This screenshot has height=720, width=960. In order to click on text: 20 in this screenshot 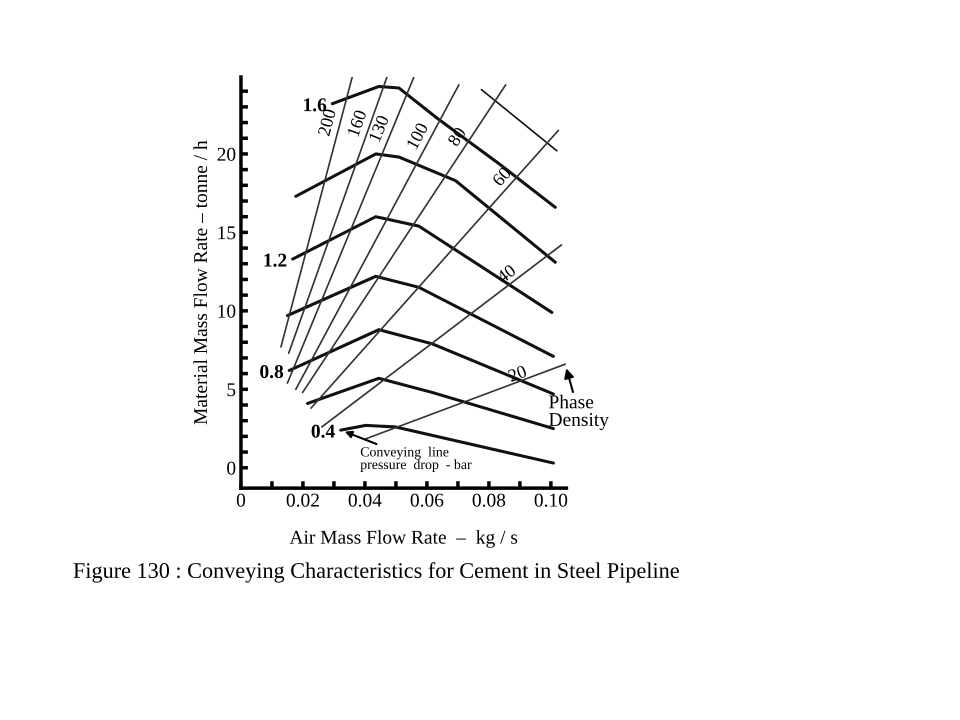, I will do `click(517, 373)`.